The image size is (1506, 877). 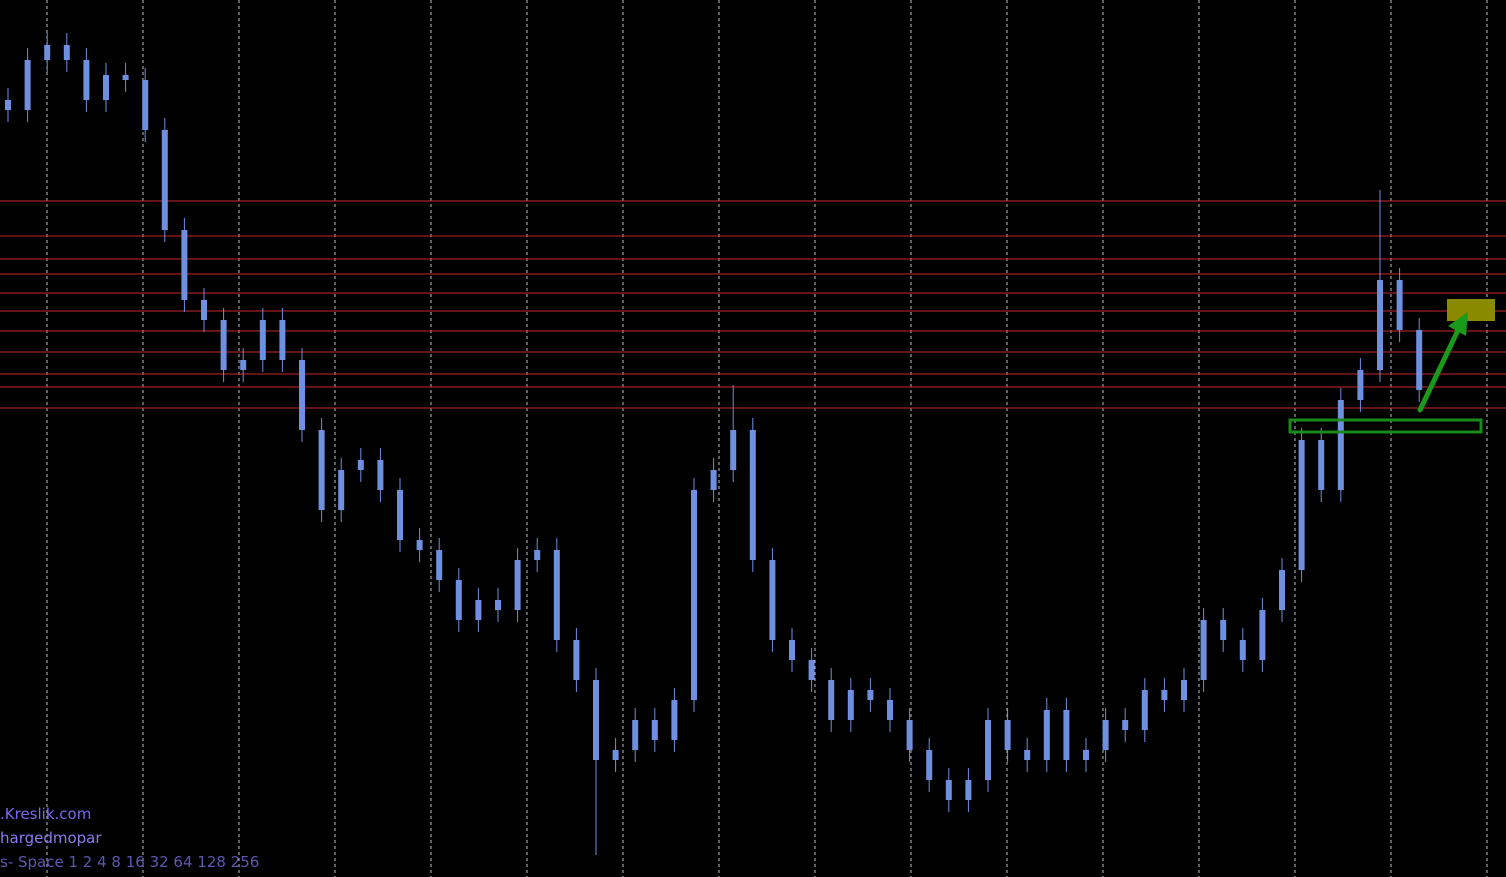 What do you see at coordinates (51, 838) in the screenshot?
I see `annotation: hargedmopar` at bounding box center [51, 838].